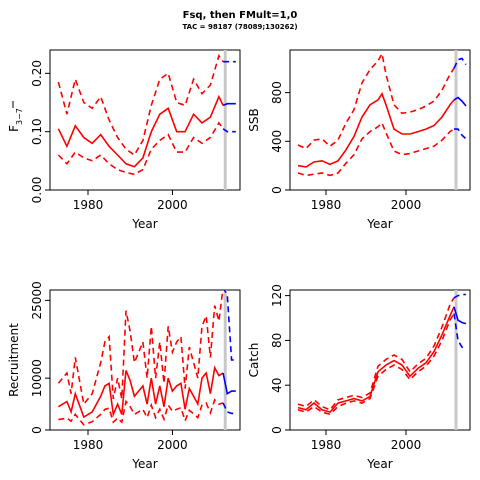 Image resolution: width=480 pixels, height=480 pixels. What do you see at coordinates (15, 120) in the screenshot?
I see `y-axis-label: F3−7` at bounding box center [15, 120].